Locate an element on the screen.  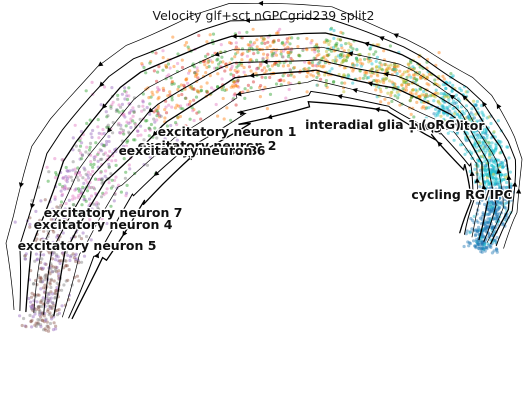
streamline-arrowhead is located at coordinates (499, 171).